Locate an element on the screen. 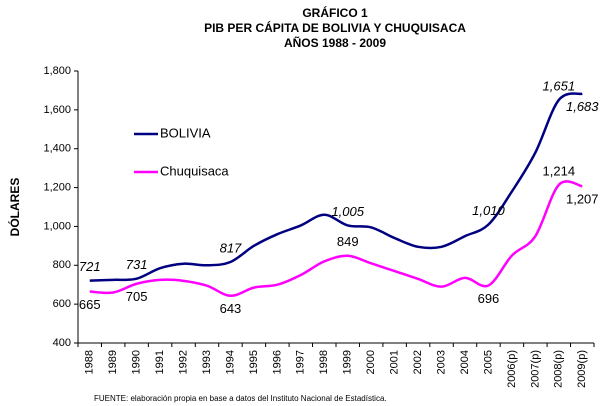 The image size is (603, 406). data-label: 1,214 is located at coordinates (559, 170).